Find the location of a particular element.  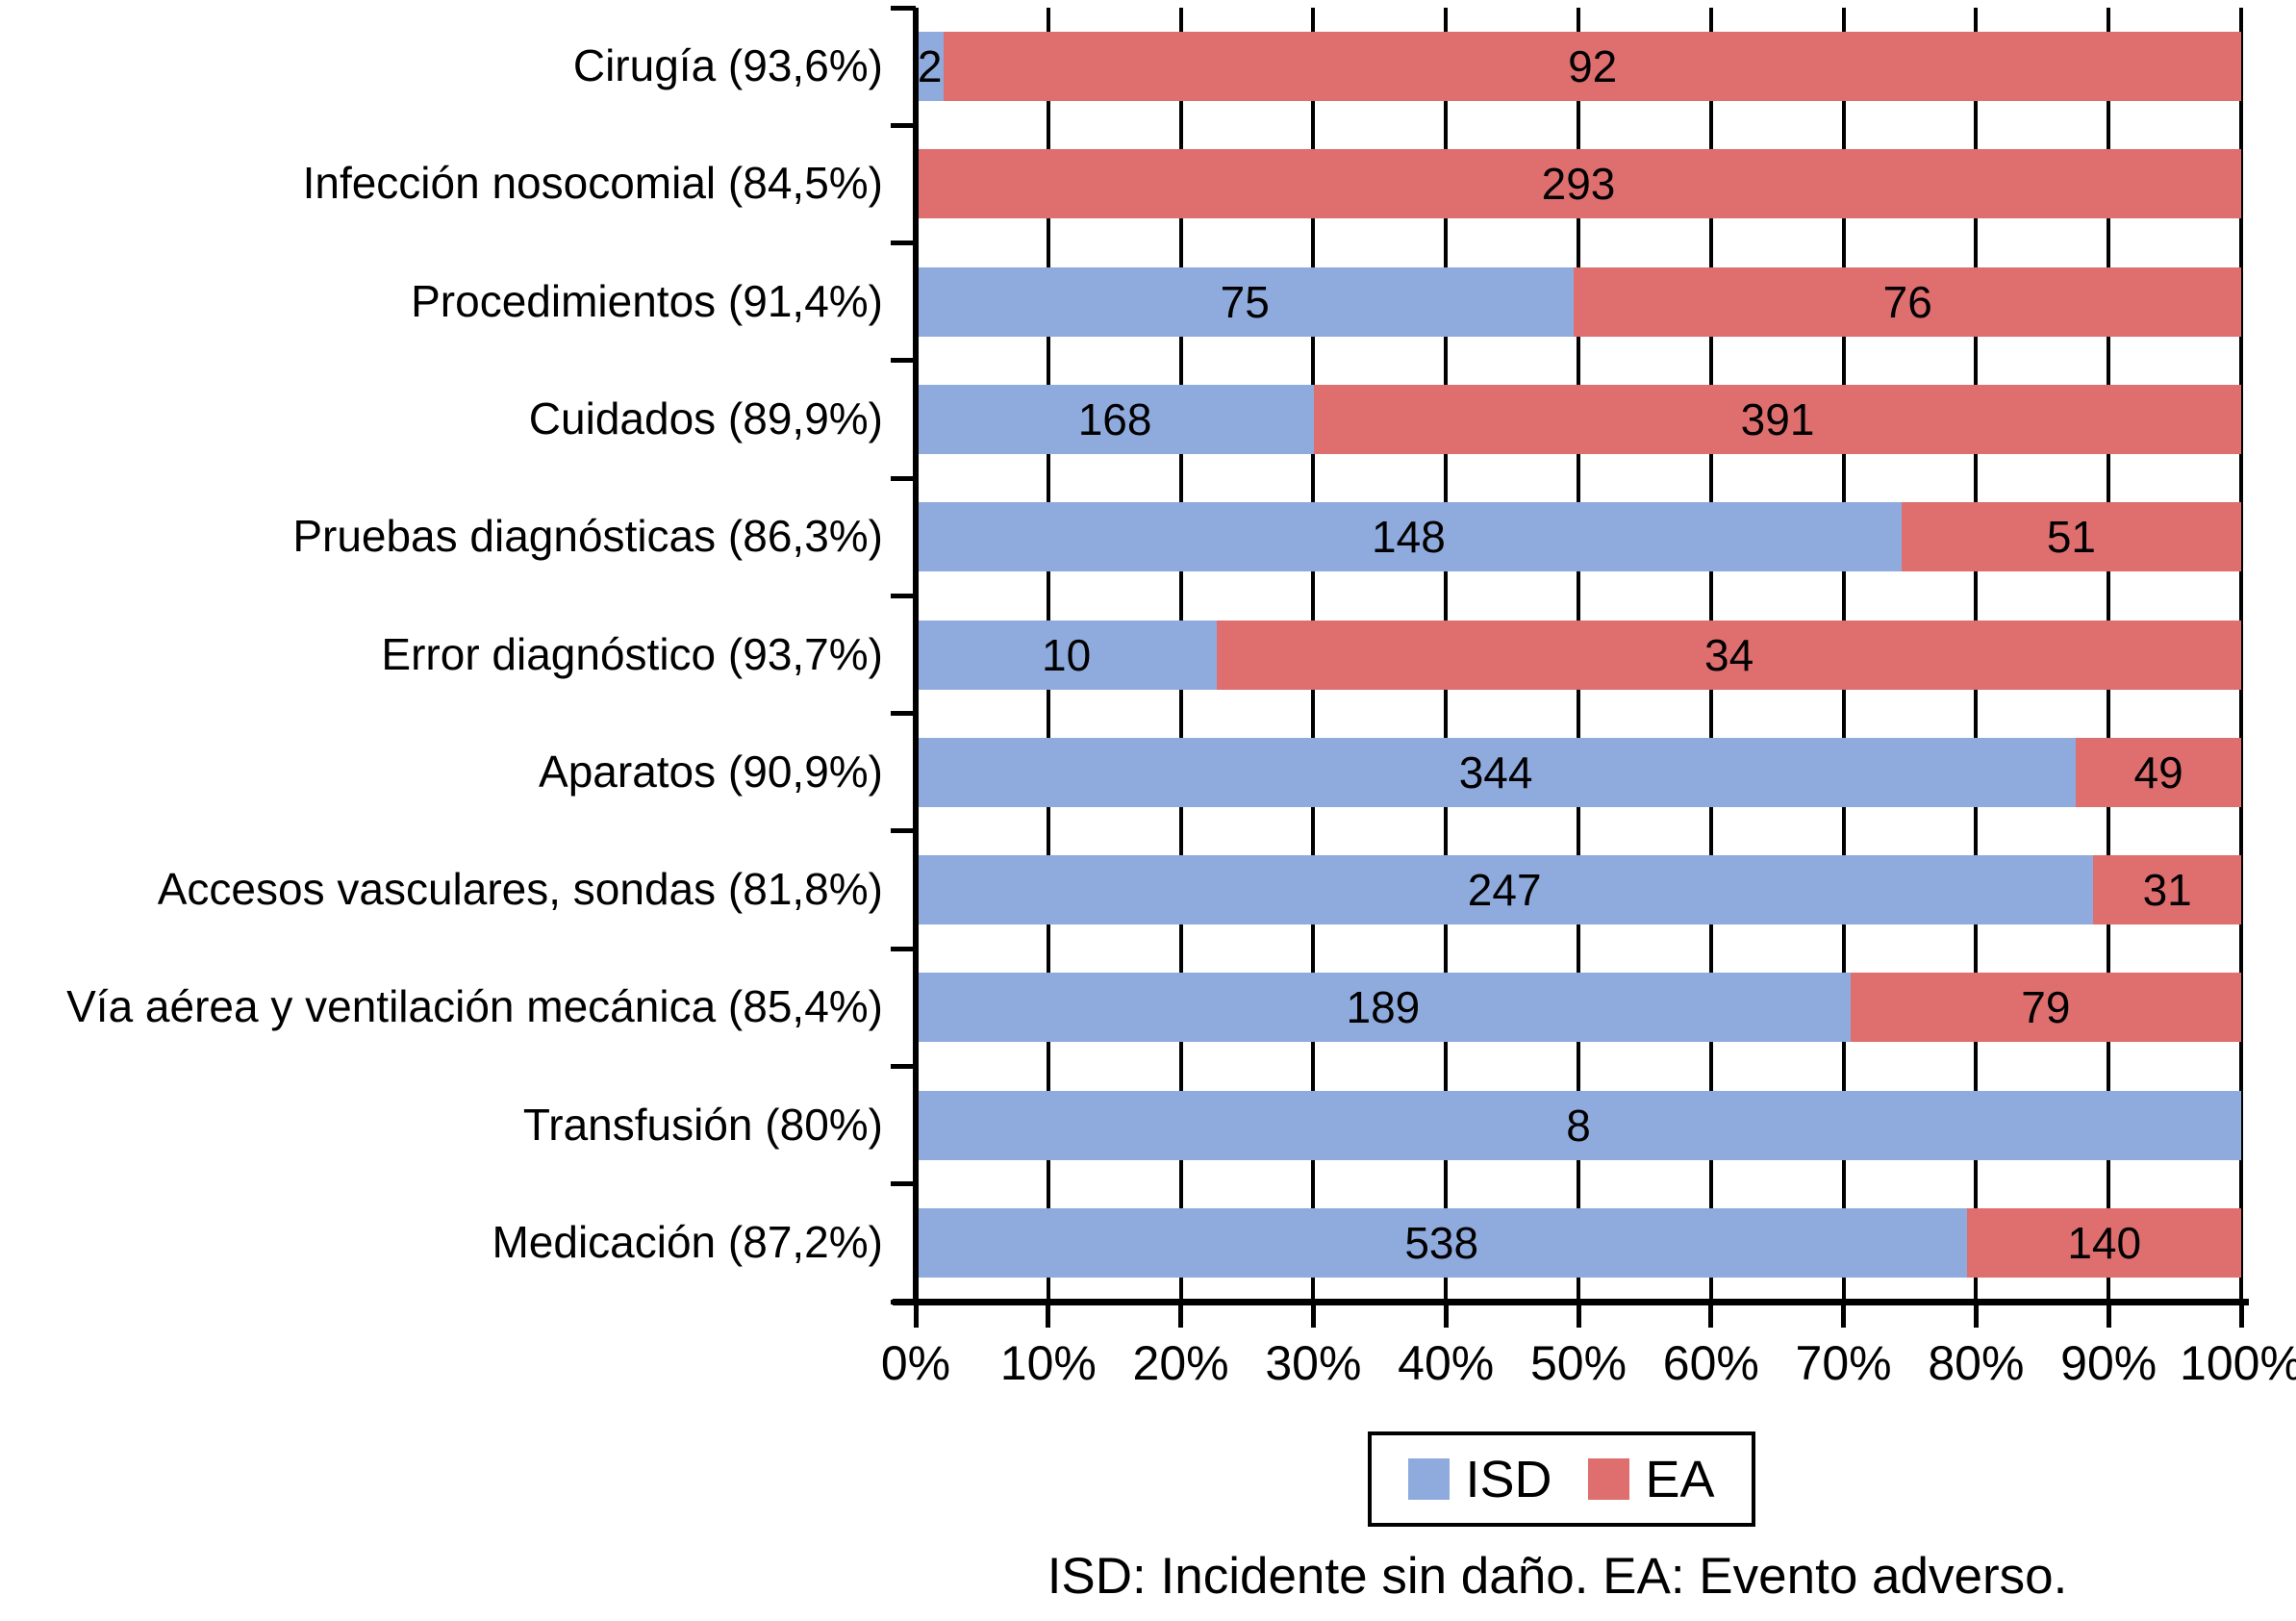

isd-segment: 189 is located at coordinates (1383, 1008).